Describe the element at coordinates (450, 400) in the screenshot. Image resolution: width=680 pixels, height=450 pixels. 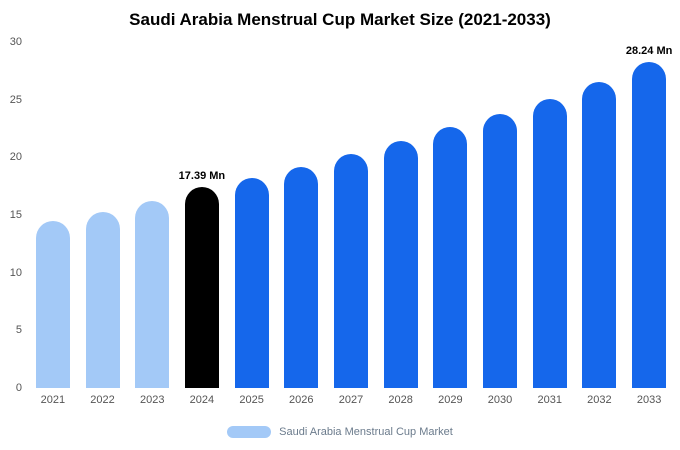
I see `x-tick-label: 2029` at that location.